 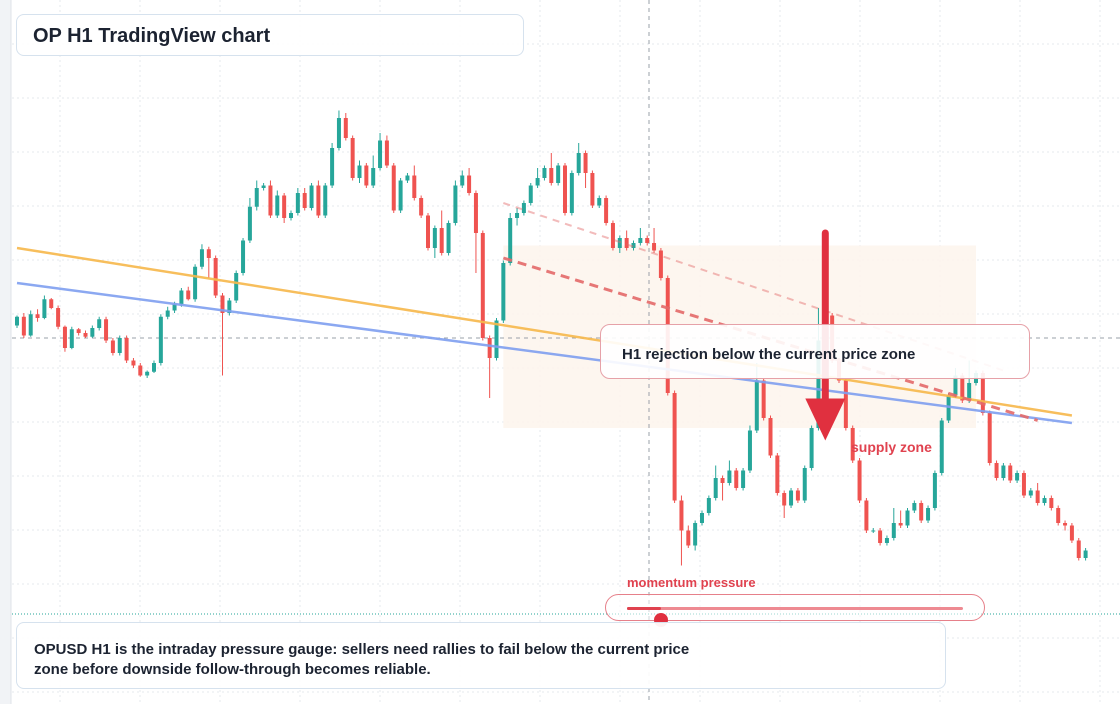 I want to click on chart-title-card: OP H1 TradingView chart, so click(x=270, y=35).